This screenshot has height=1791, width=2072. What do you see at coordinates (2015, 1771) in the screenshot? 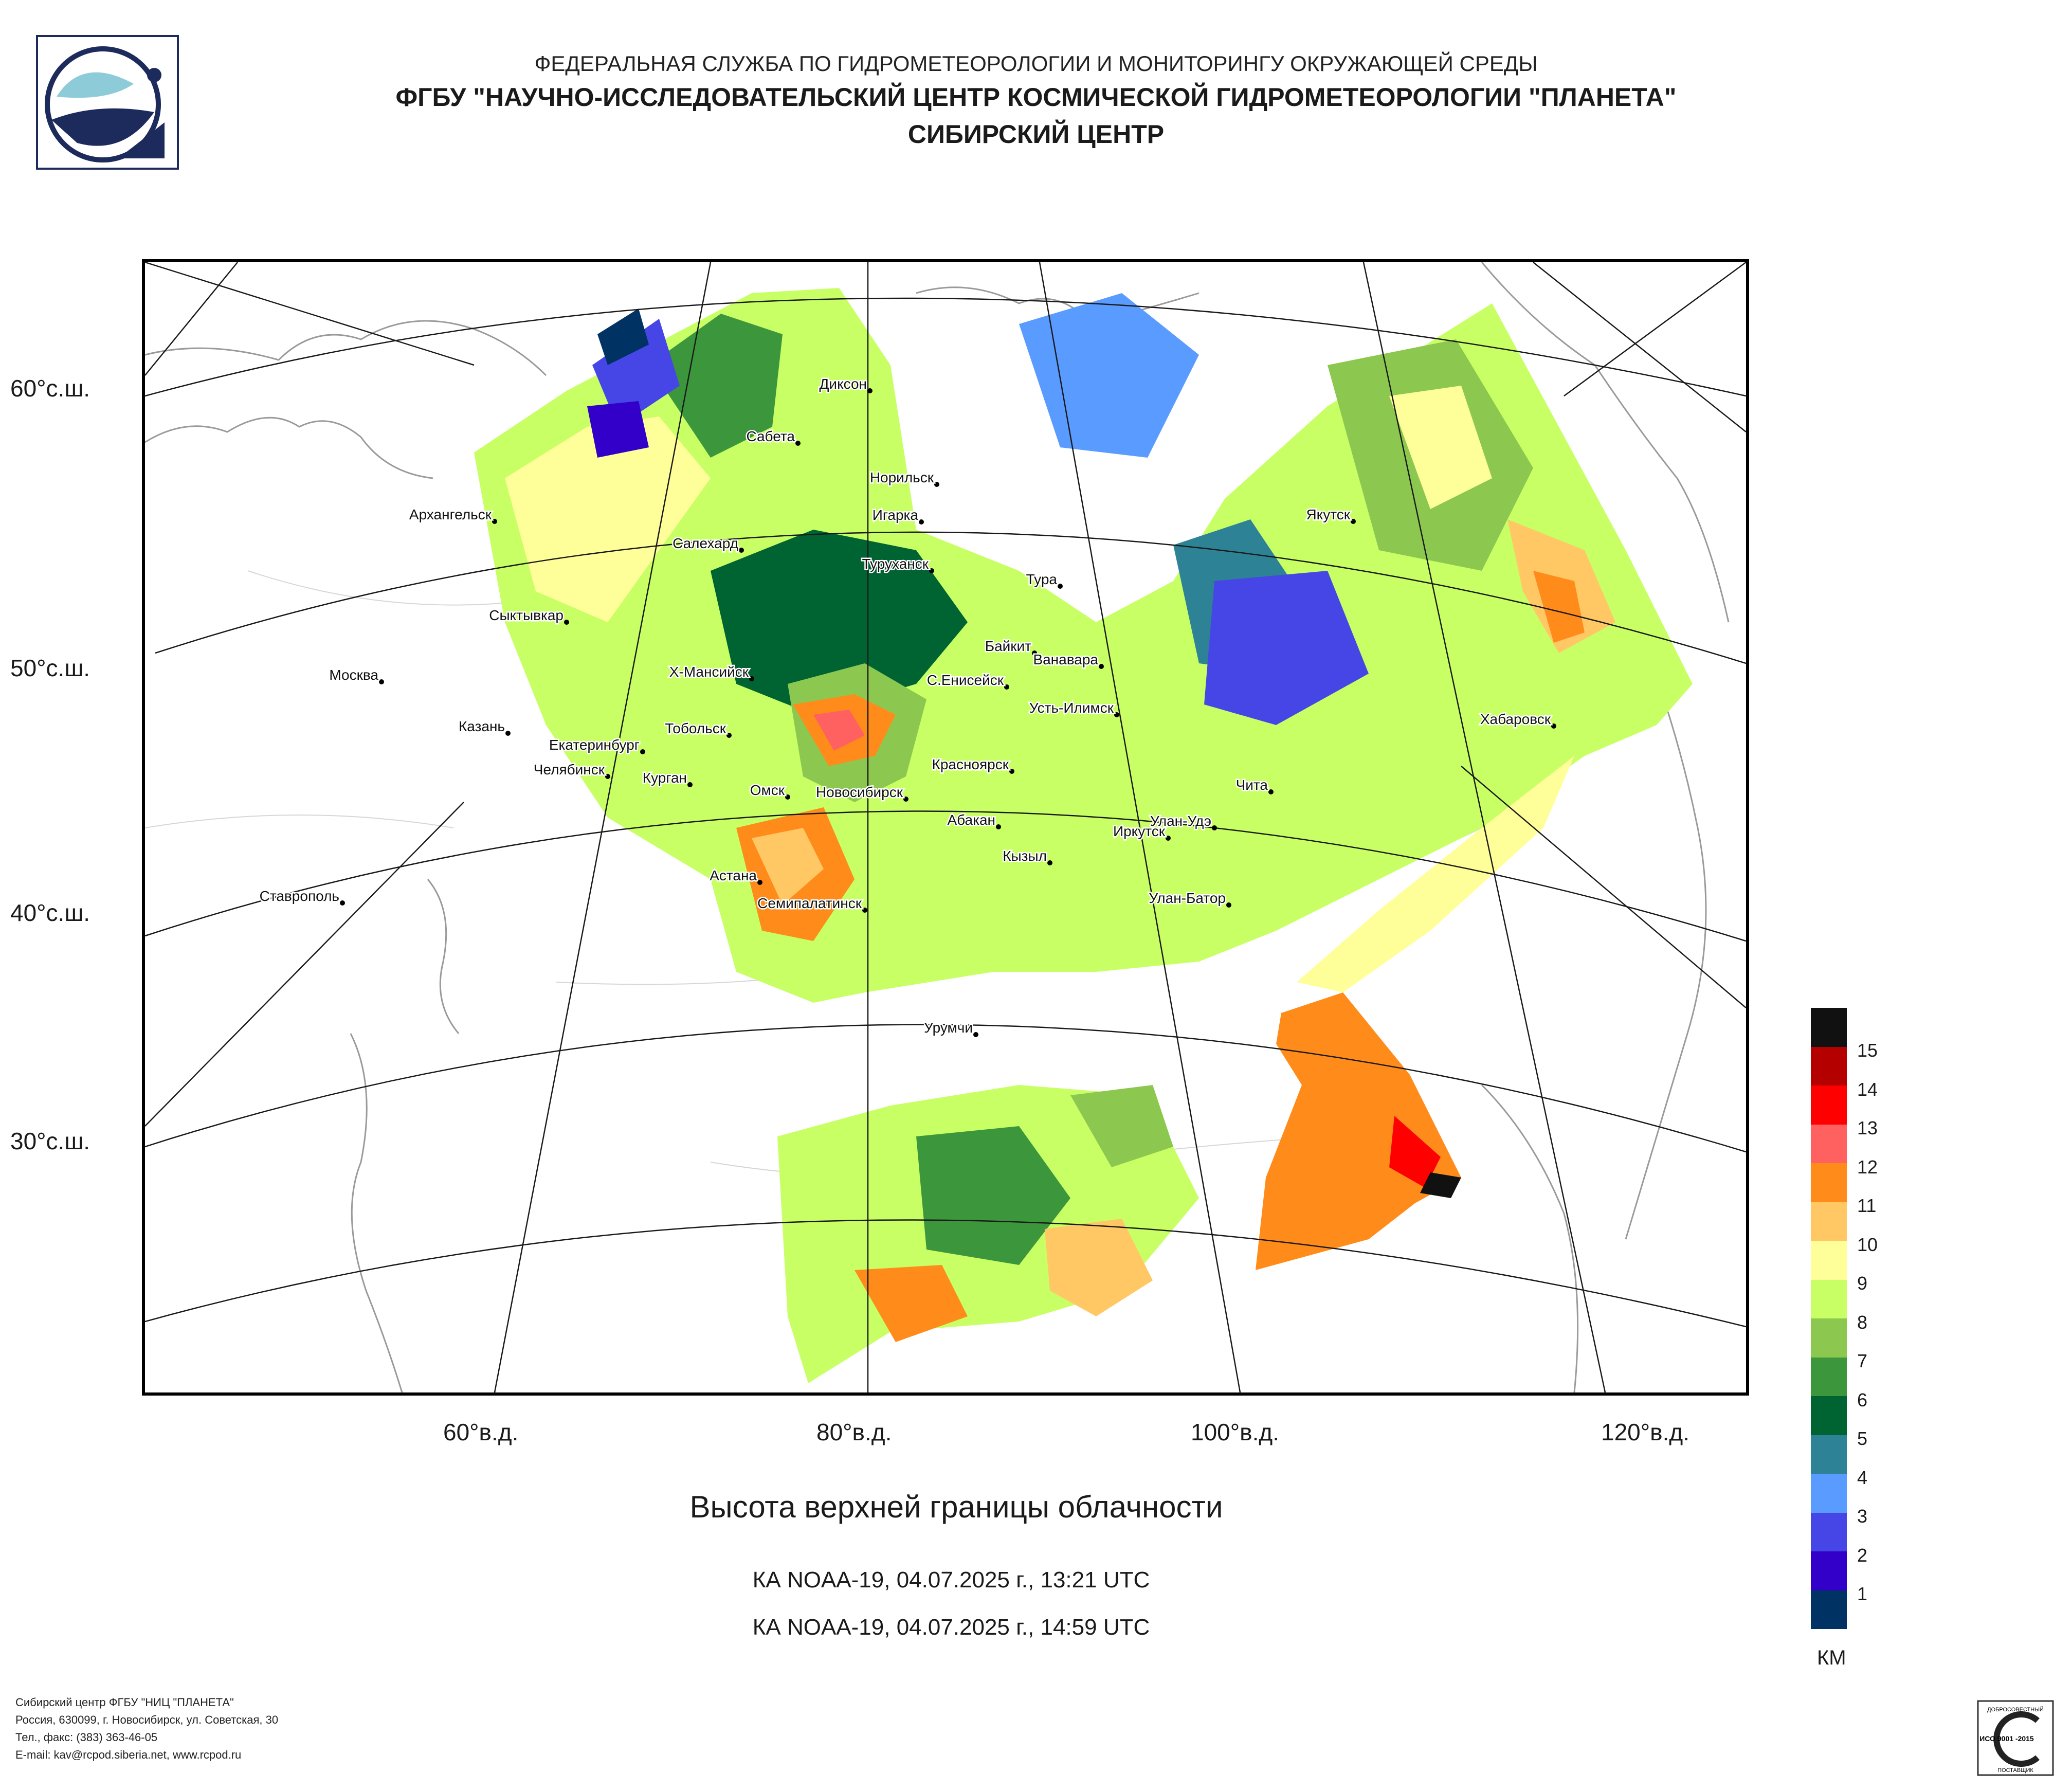
I see `cert-bottom-text: ПОСТАВЩИК` at bounding box center [2015, 1771].